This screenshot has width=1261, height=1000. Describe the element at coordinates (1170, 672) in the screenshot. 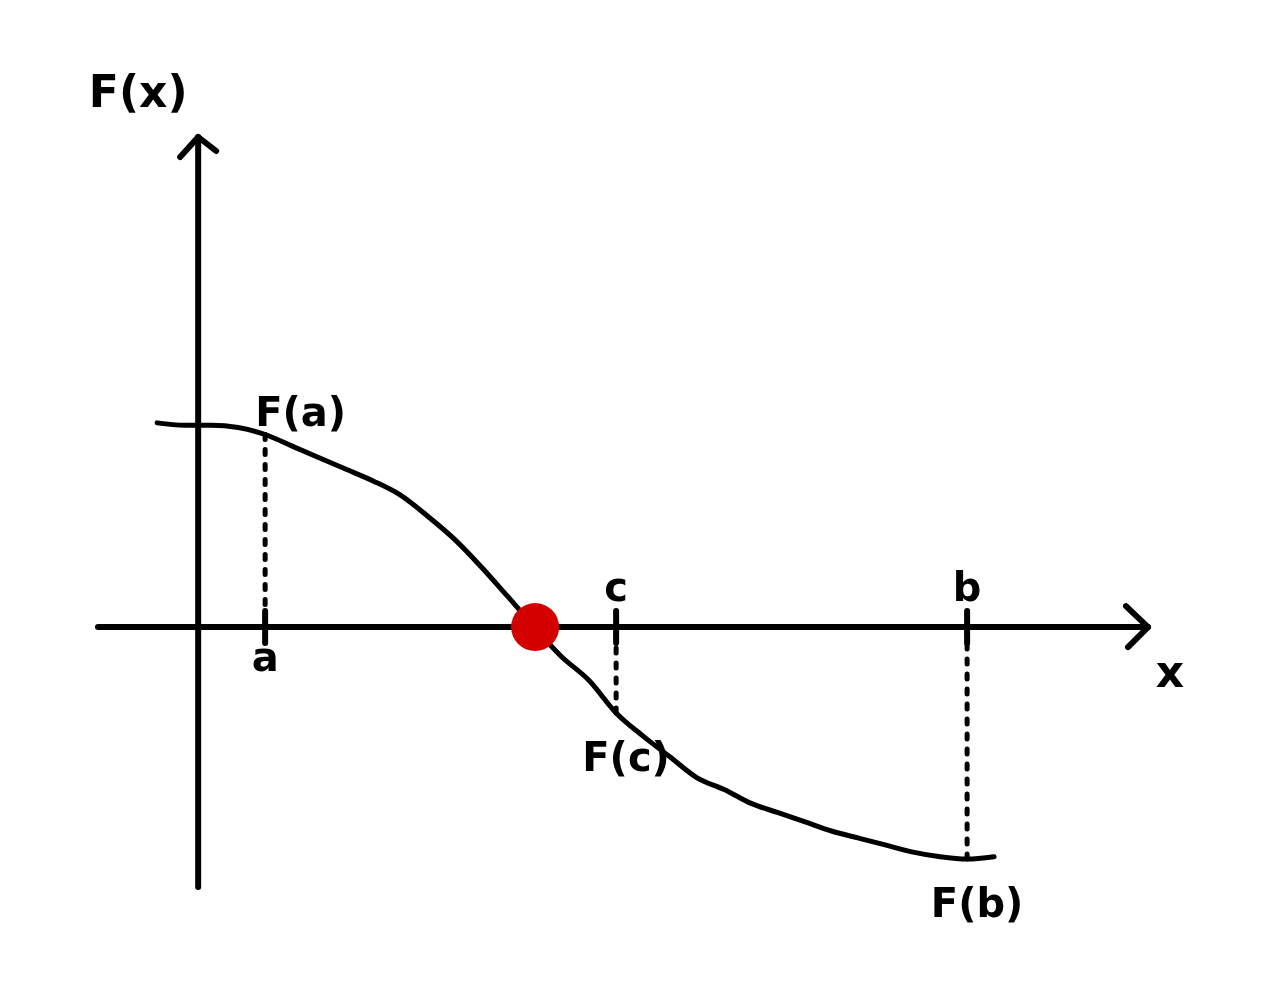

I see `x-axis-title: x` at that location.